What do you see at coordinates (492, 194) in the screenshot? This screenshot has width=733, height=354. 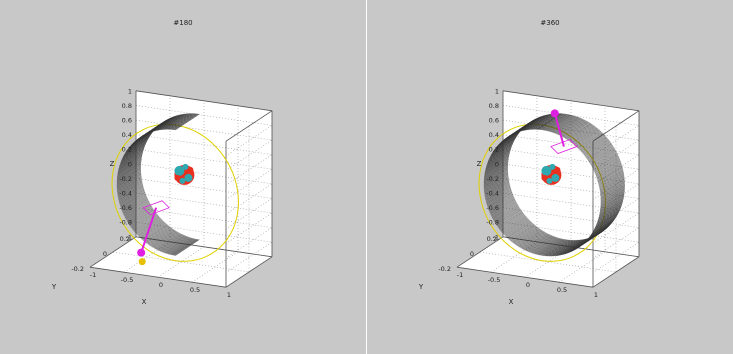 I see `z-tick-label: -0.4` at bounding box center [492, 194].